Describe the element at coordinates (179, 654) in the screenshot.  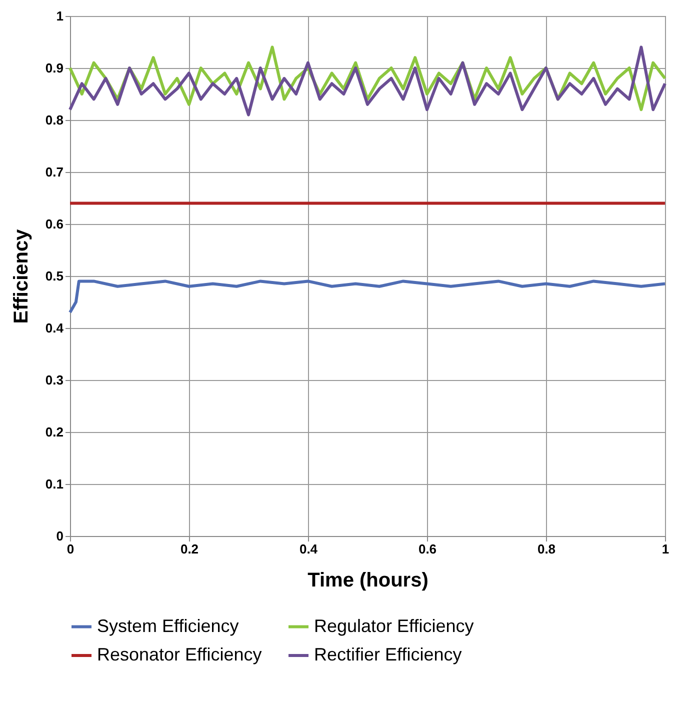
I see `legend-label: Resonator Efficiency` at that location.